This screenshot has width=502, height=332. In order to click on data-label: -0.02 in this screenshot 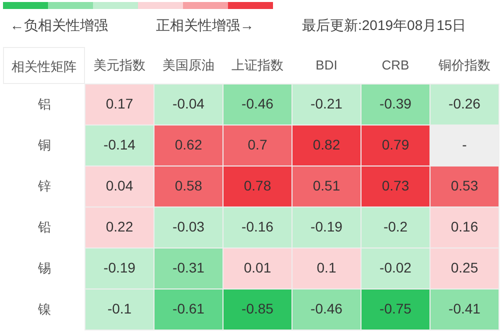, I will do `click(396, 268)`.